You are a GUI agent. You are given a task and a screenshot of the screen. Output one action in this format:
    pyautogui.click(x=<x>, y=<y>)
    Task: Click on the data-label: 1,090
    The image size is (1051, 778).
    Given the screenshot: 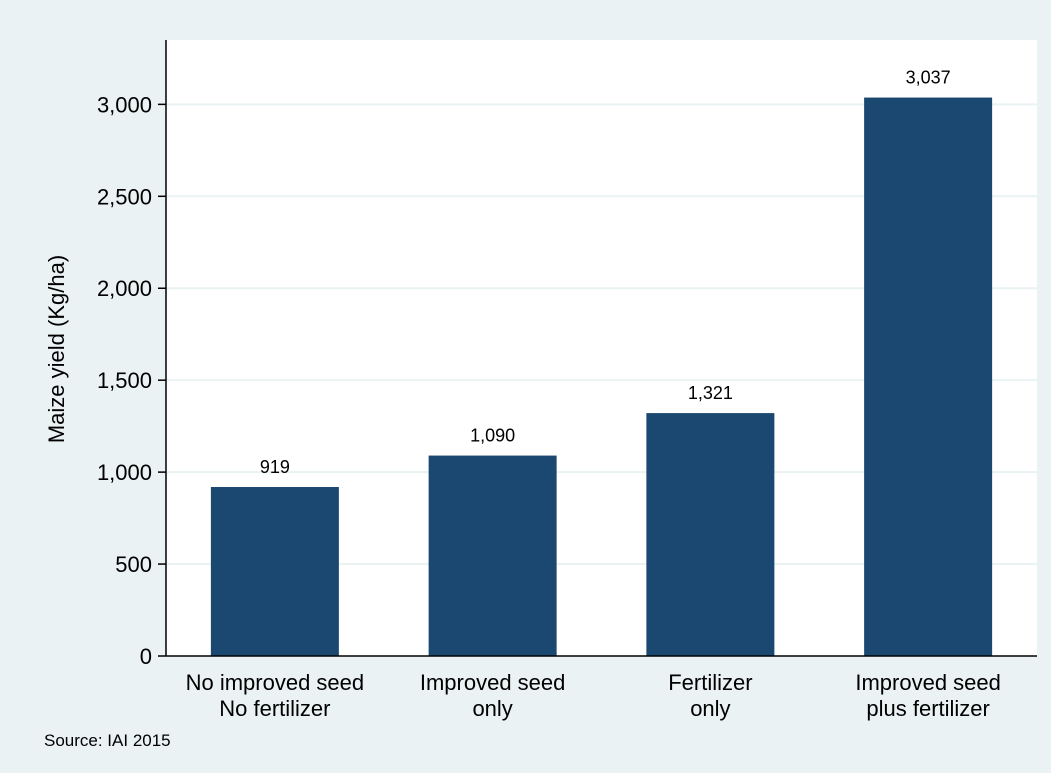 What is the action you would take?
    pyautogui.click(x=492, y=436)
    